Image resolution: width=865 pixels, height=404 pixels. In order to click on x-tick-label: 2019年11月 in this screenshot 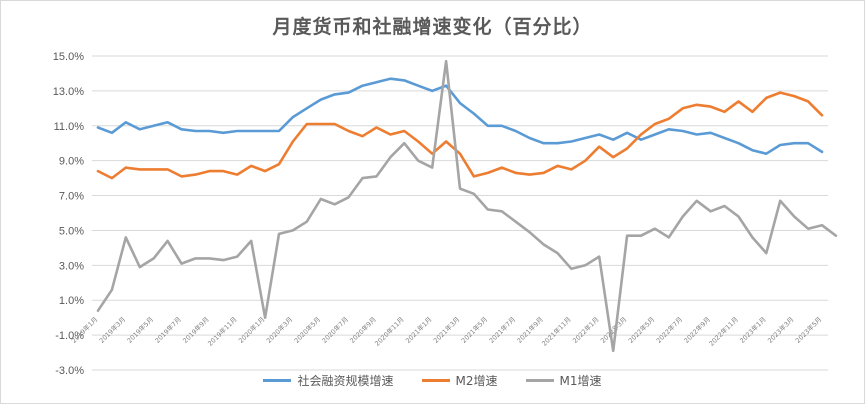, I will do `click(222, 331)`.